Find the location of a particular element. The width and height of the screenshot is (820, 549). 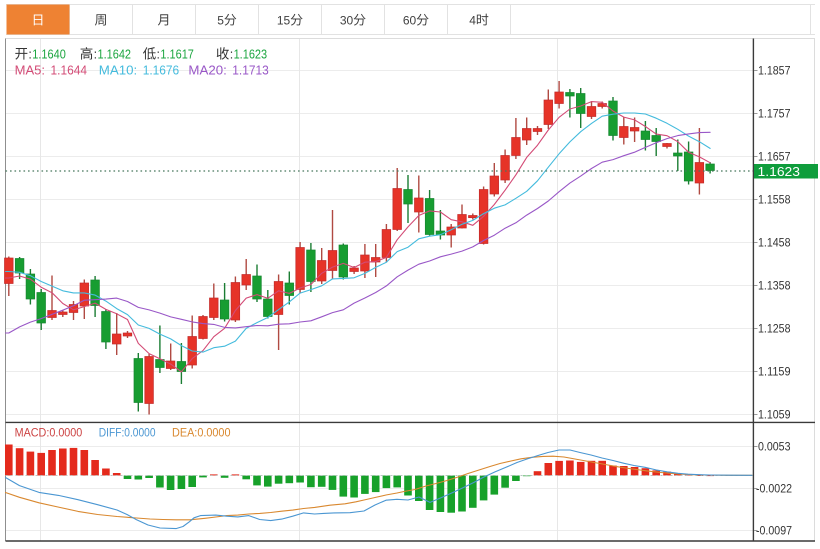

svg-text: 0.0053 is located at coordinates (774, 447).